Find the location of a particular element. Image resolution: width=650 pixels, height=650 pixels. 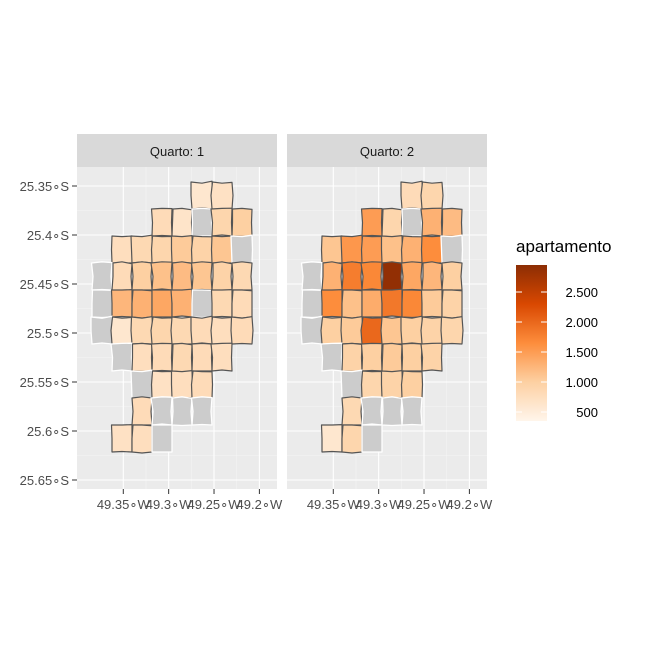

facet-strip is located at coordinates (387, 150).